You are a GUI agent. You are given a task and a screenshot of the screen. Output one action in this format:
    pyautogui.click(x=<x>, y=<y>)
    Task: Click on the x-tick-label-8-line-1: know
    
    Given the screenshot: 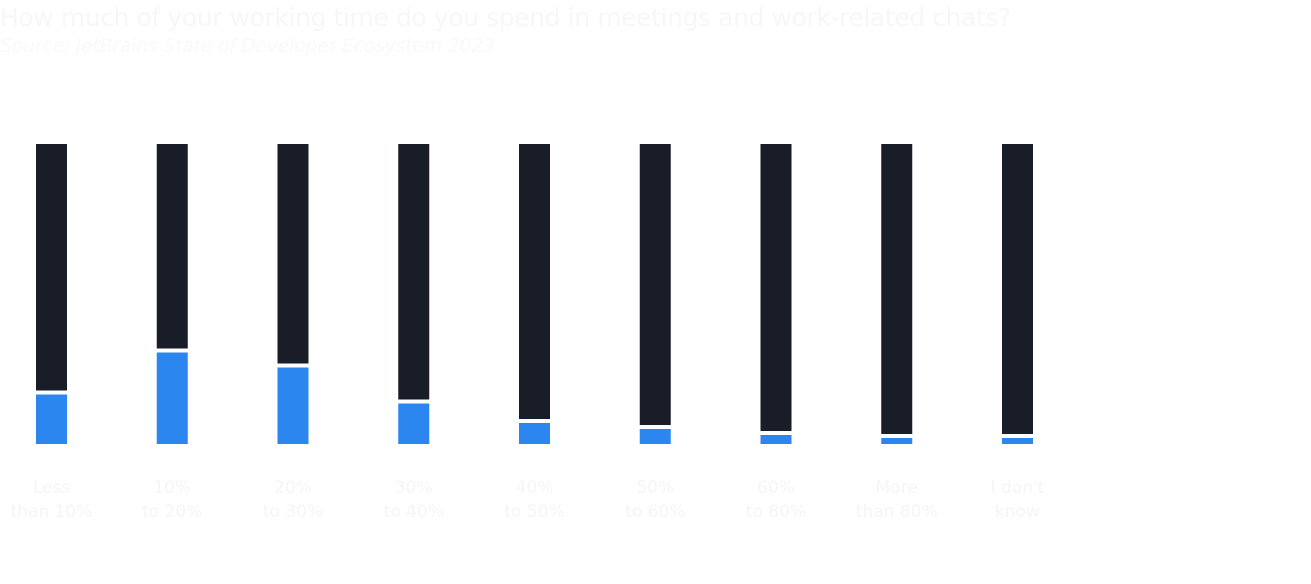 What is the action you would take?
    pyautogui.click(x=1017, y=512)
    